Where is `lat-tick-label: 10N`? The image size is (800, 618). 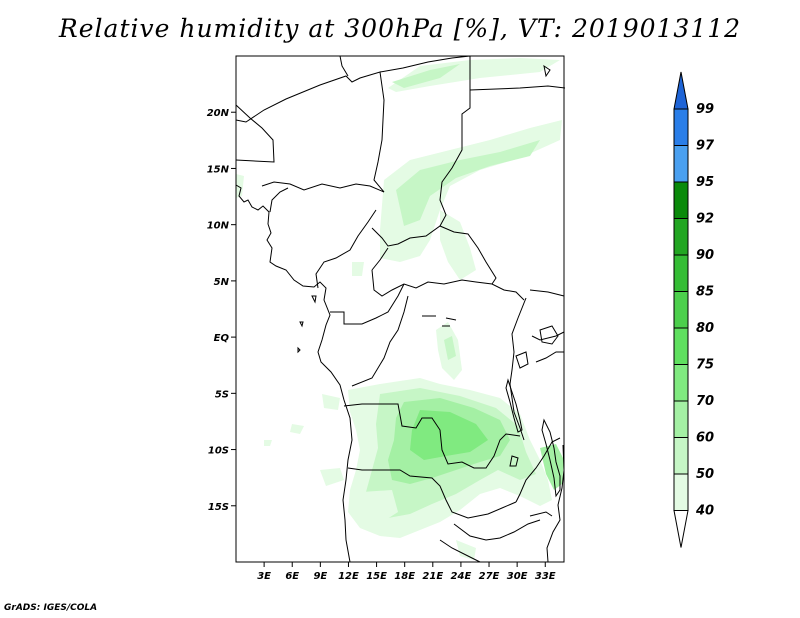
lat-tick-label: 10N is located at coordinates (218, 226).